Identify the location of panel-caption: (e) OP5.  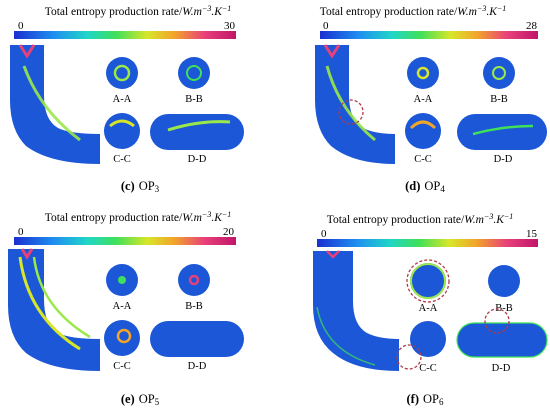
(140, 399).